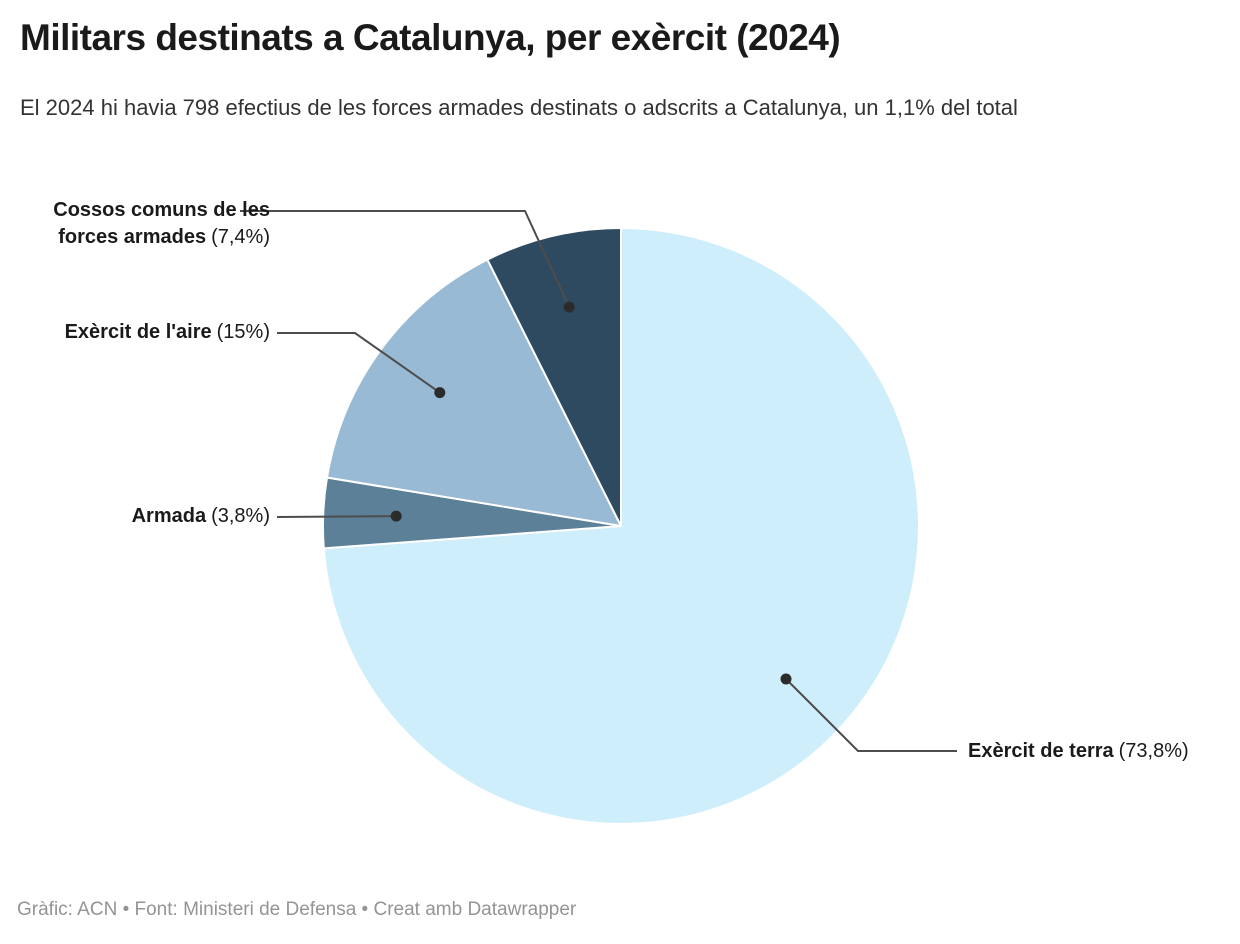 This screenshot has width=1240, height=944. I want to click on slice-label-aire: Exèrcit de l'aire (15%), so click(167, 332).